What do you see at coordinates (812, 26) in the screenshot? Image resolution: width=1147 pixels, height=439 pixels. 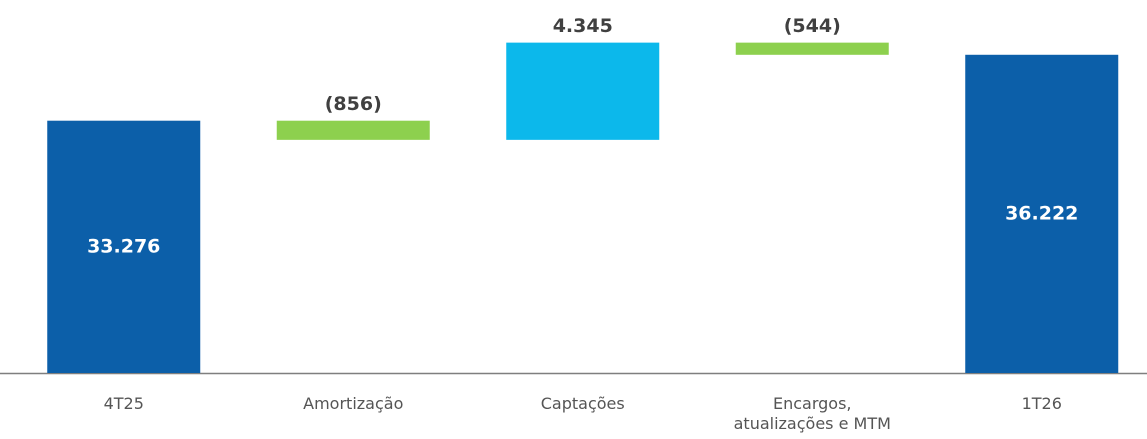 I see `value-label: (544)` at bounding box center [812, 26].